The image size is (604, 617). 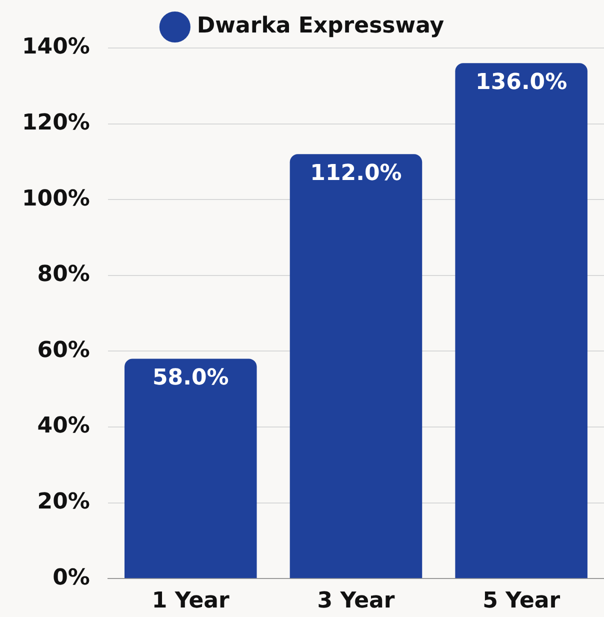 What do you see at coordinates (71, 577) in the screenshot?
I see `y-tick-label: 0%` at bounding box center [71, 577].